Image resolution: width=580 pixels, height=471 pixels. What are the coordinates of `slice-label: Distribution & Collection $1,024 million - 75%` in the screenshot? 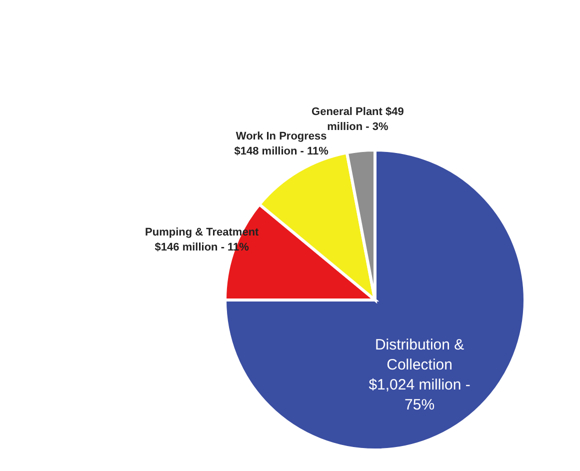 It's located at (419, 375).